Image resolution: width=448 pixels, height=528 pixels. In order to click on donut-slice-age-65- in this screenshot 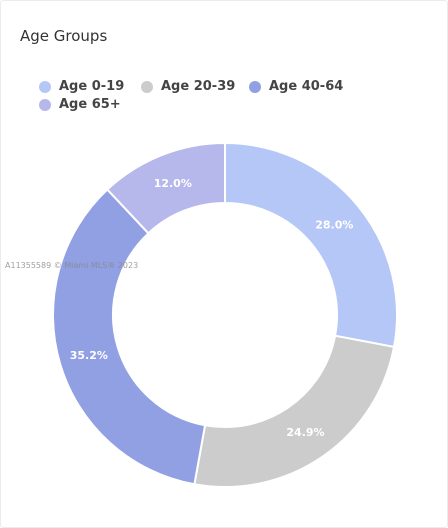, I will do `click(165, 188)`.